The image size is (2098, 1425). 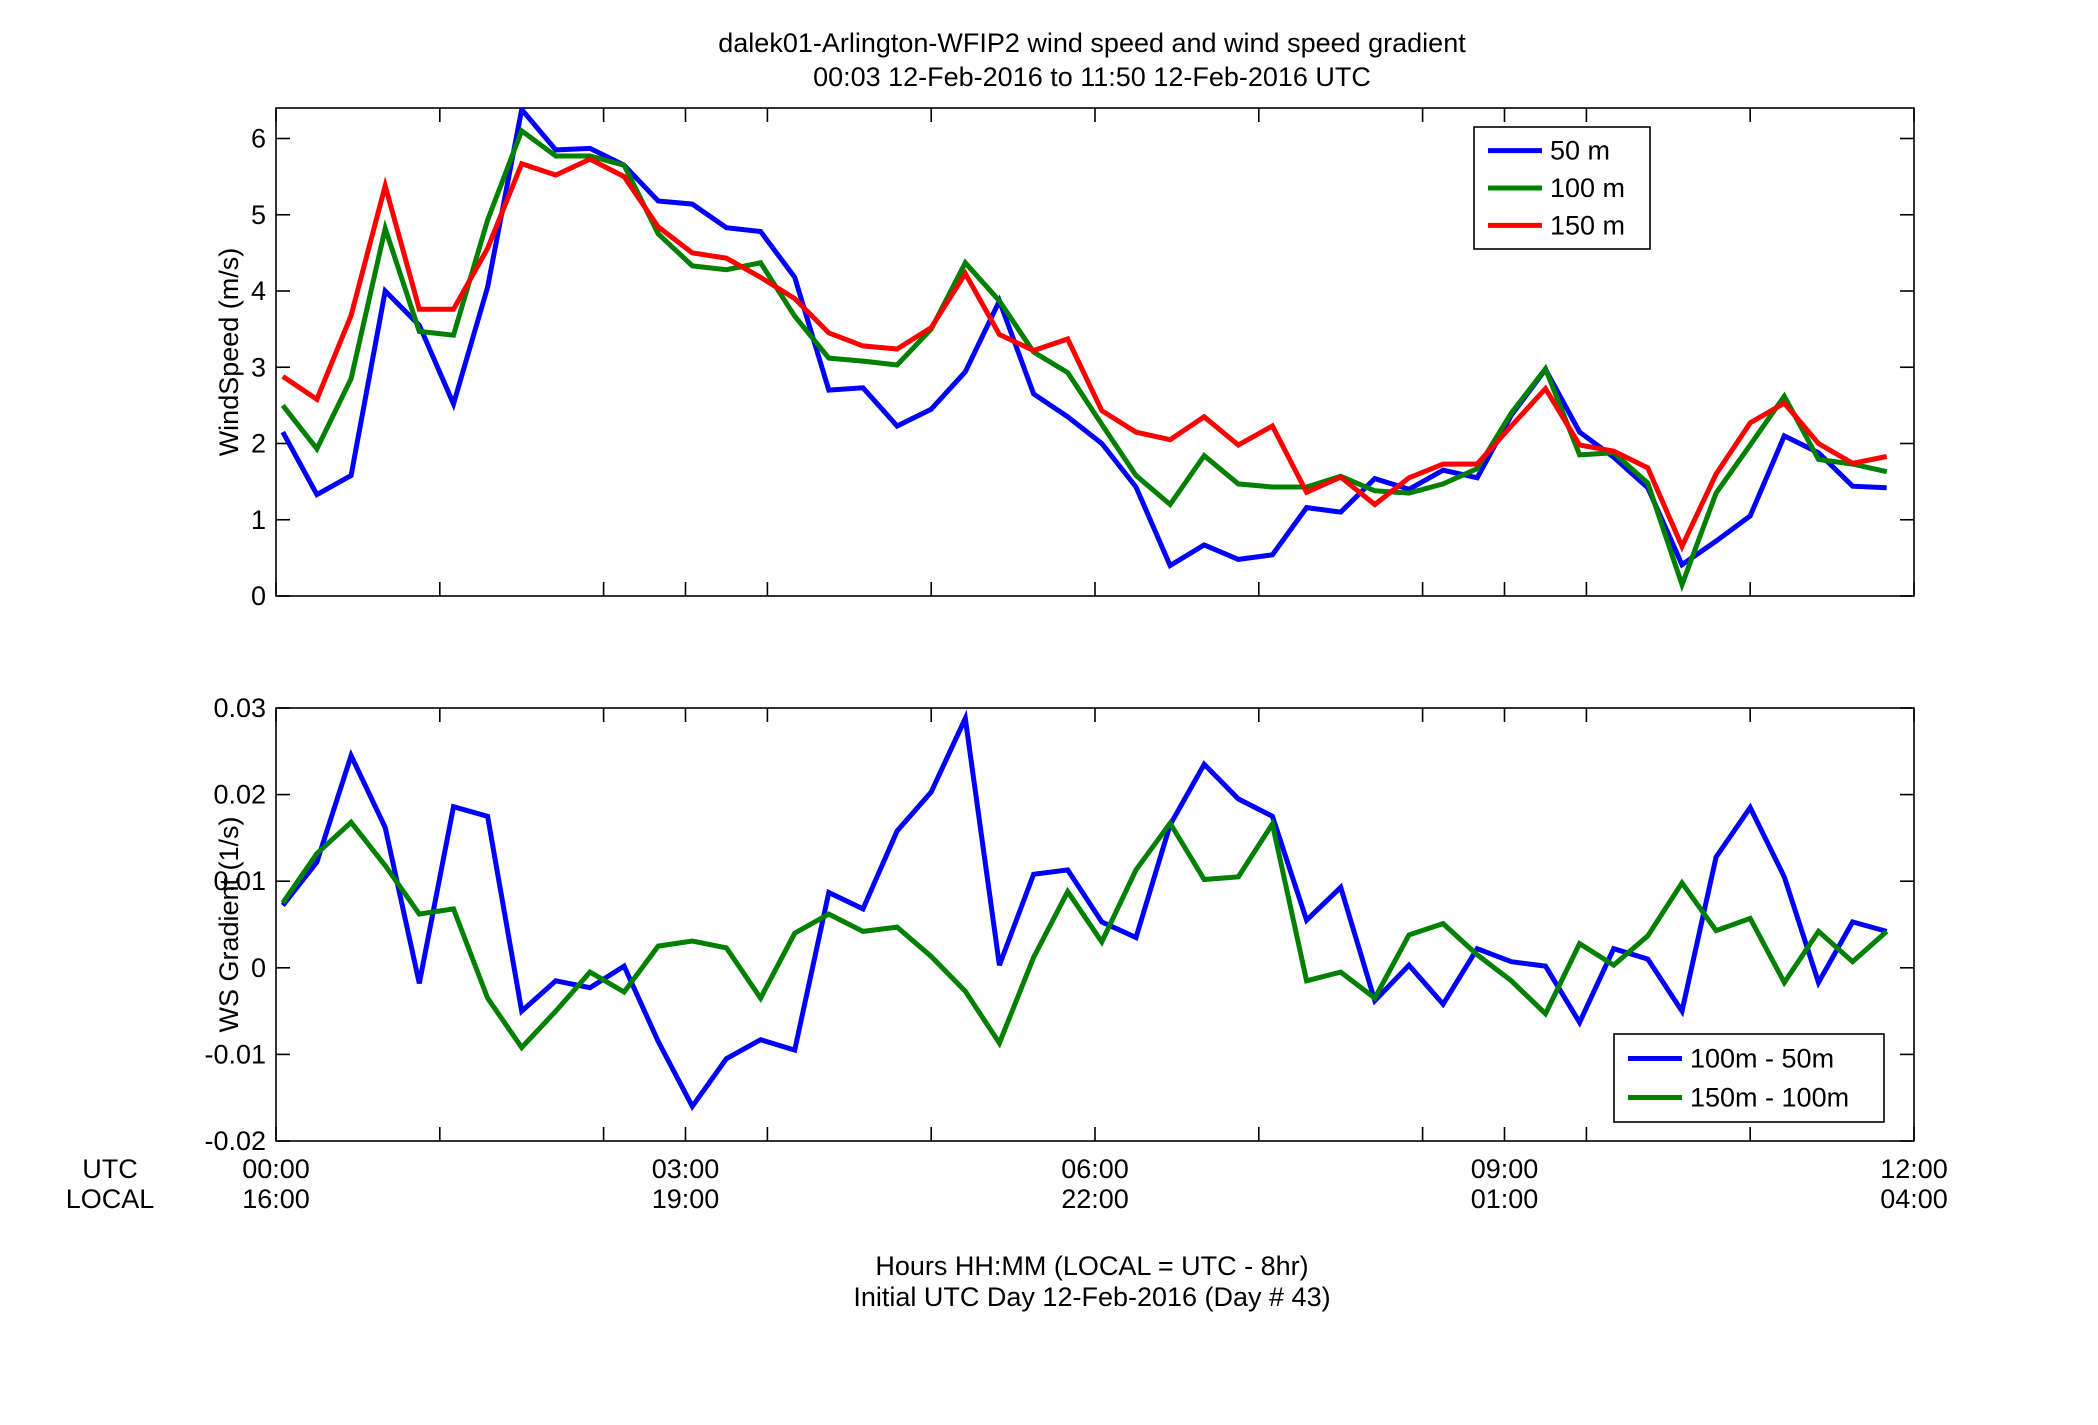 I want to click on series-line-150m-100m, so click(x=1084, y=934).